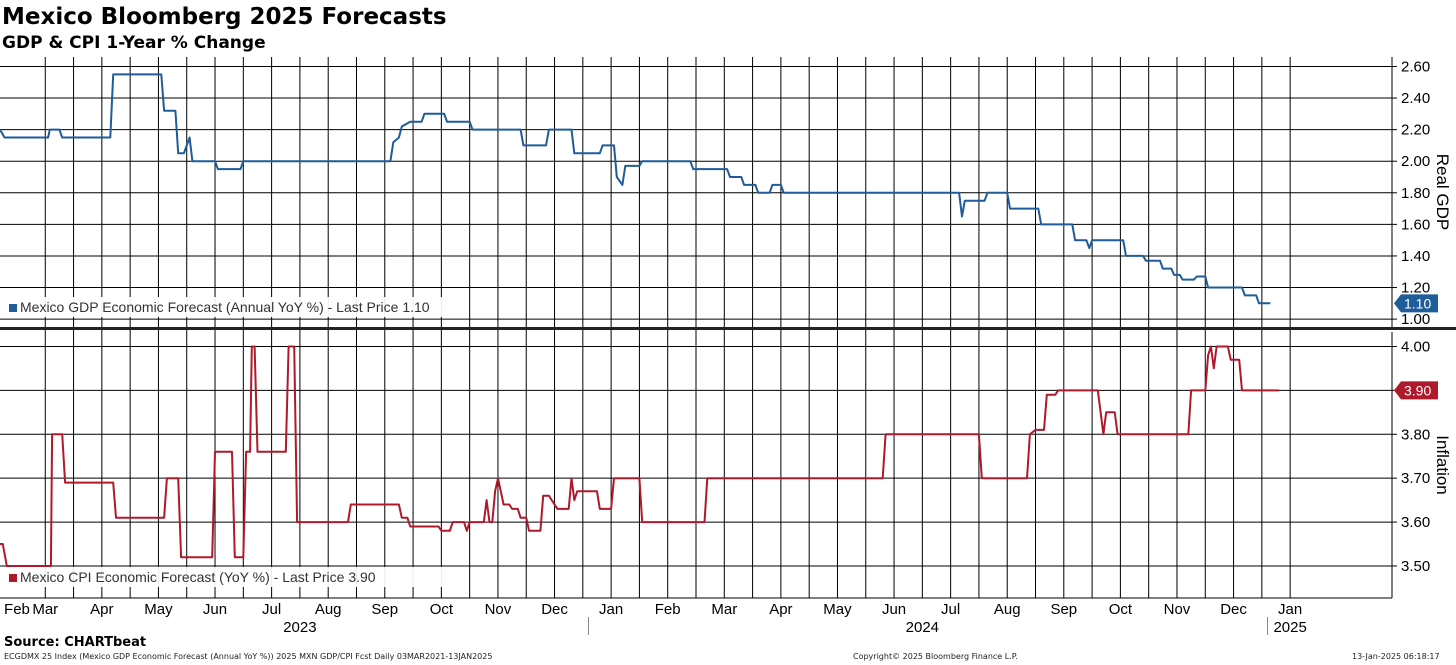 The image size is (1456, 665). Describe the element at coordinates (1415, 522) in the screenshot. I see `y-tick-label: 3.60` at that location.